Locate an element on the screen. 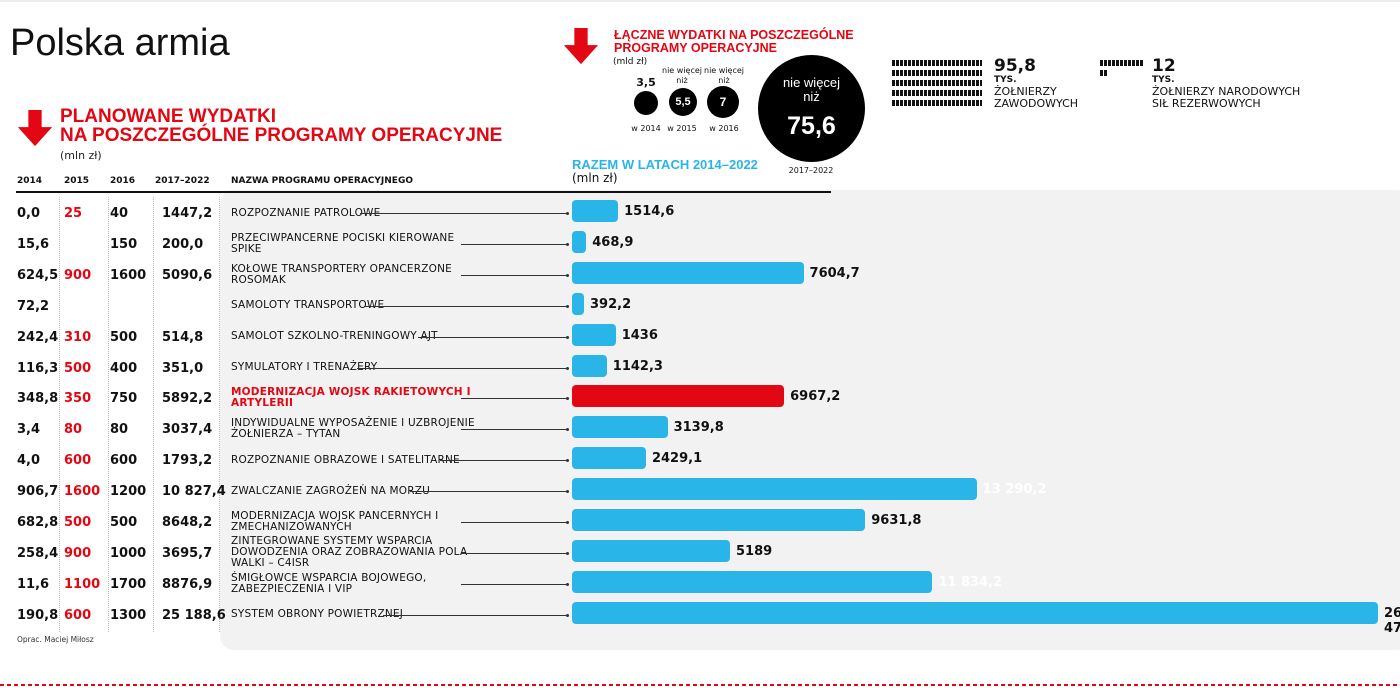 The width and height of the screenshot is (1400, 688). program-name-text: Przeciwpancerne pociski kierowane Spike is located at coordinates (343, 243).